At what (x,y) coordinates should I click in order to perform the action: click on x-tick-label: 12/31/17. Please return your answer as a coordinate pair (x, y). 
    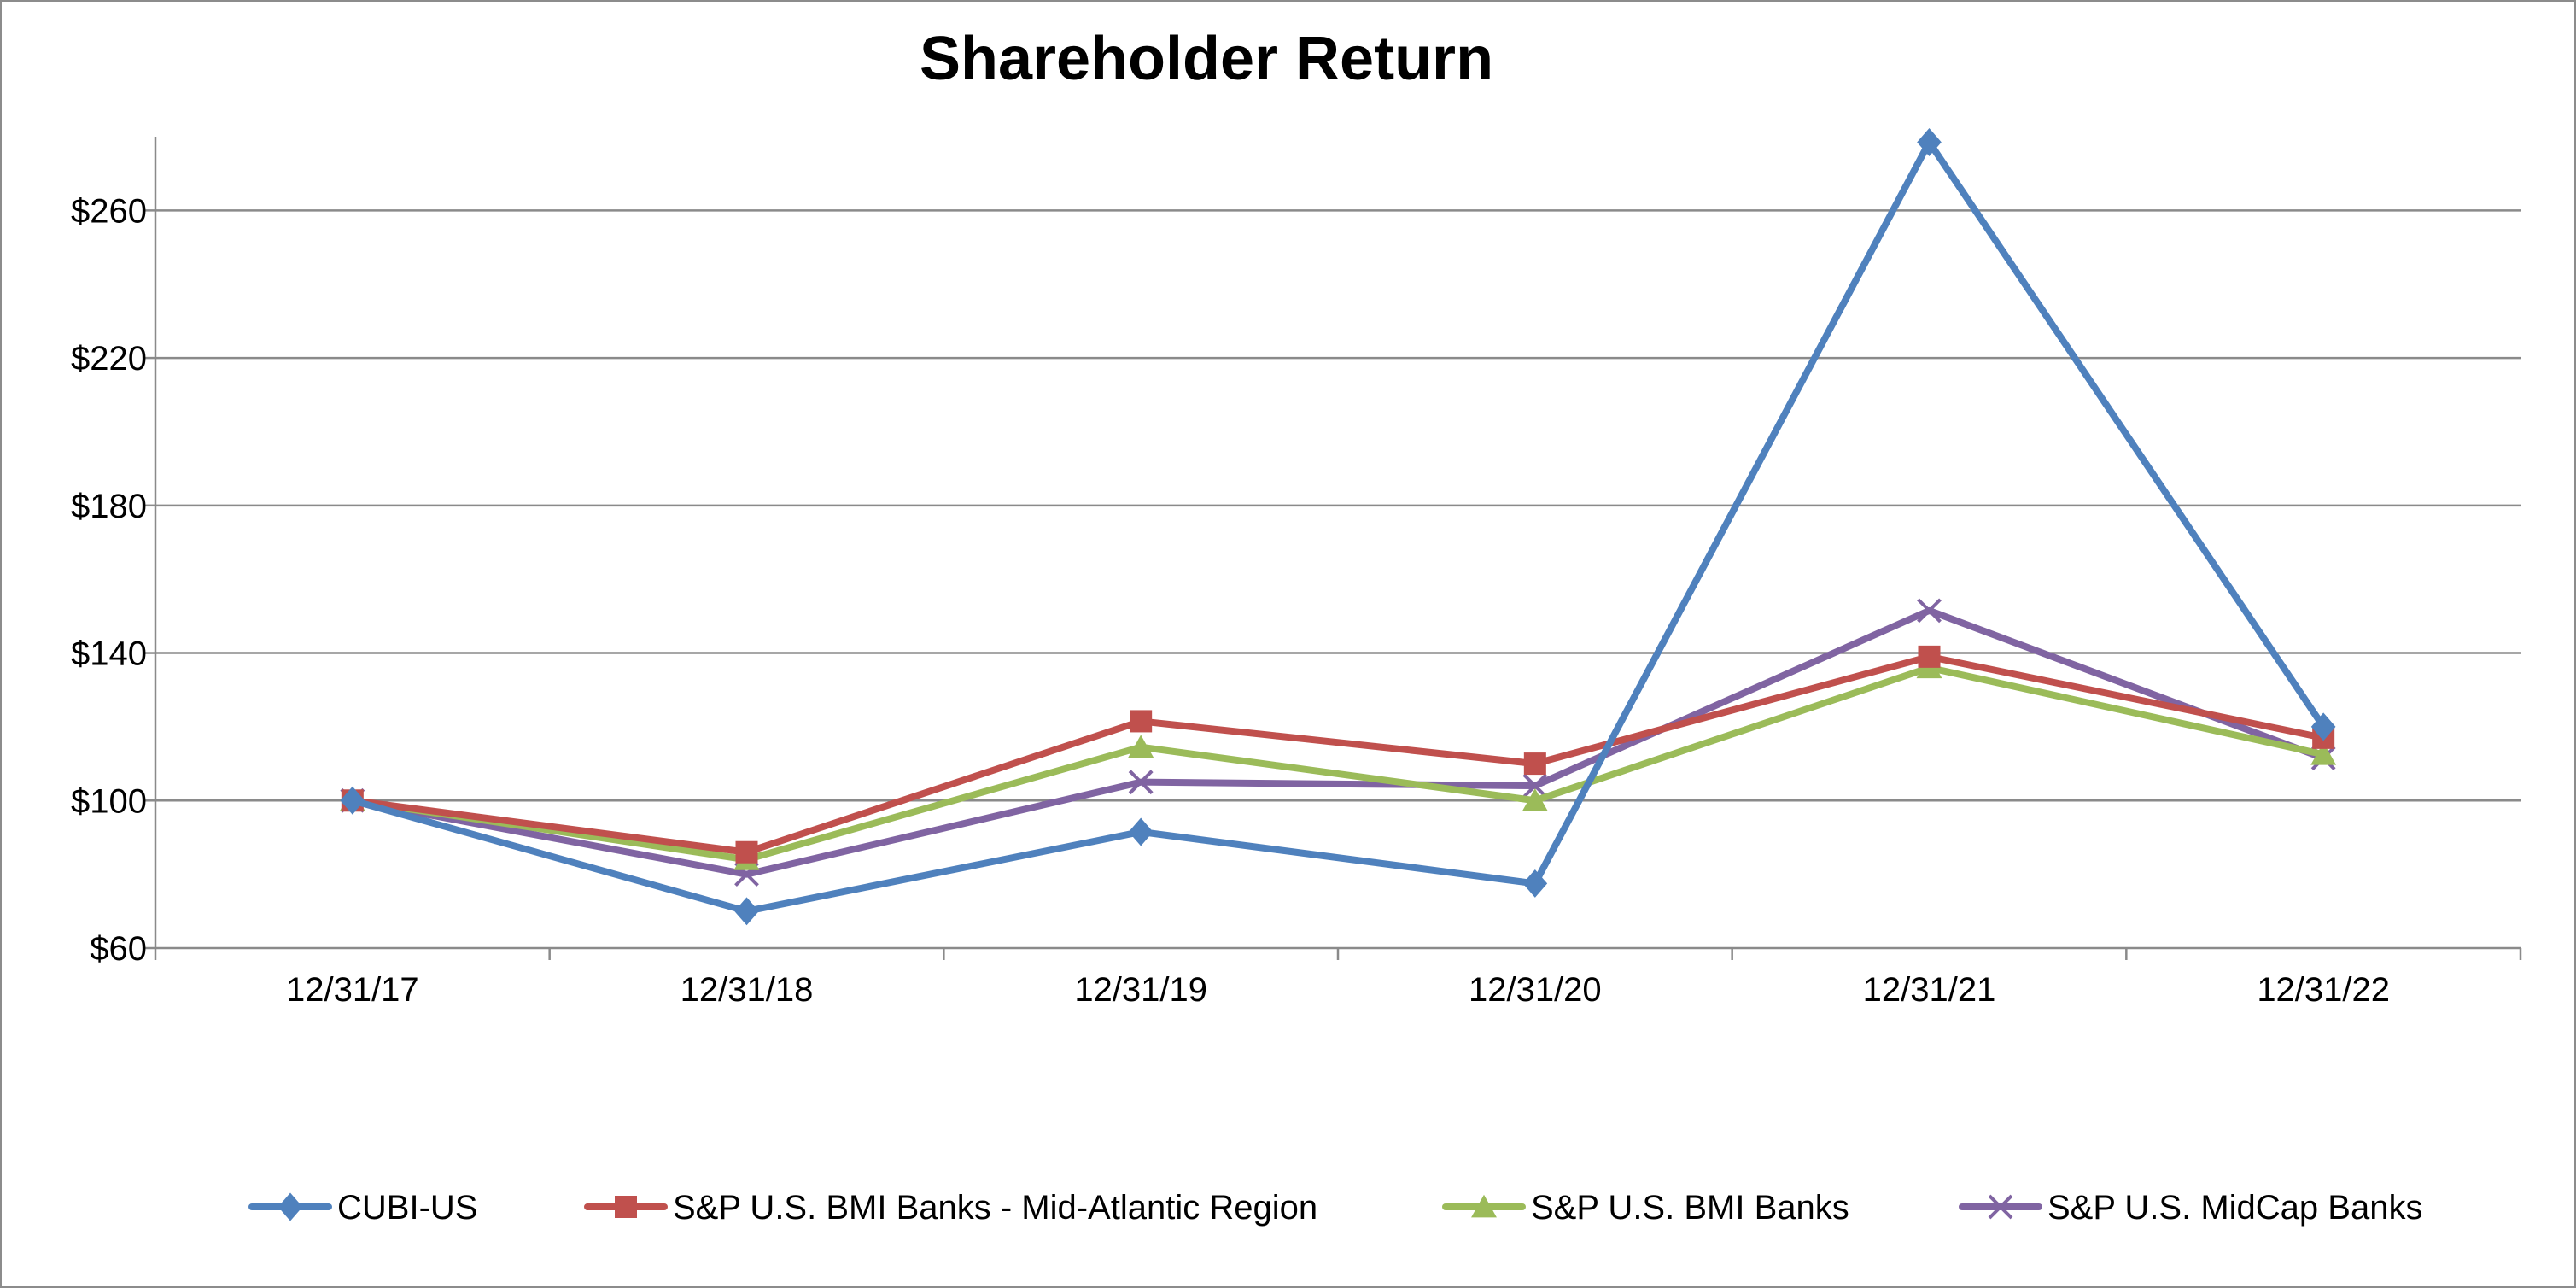
    Looking at the image, I should click on (352, 990).